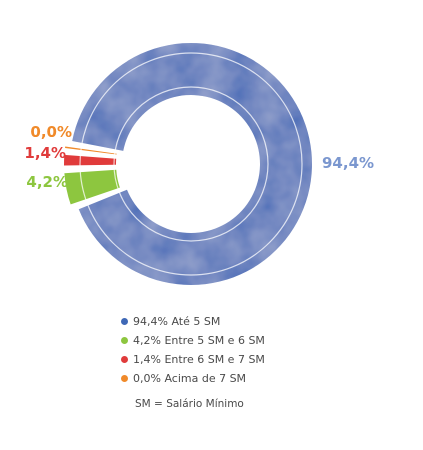 This screenshot has height=450, width=423. Describe the element at coordinates (199, 359) in the screenshot. I see `legend-label: 1,4% Entre 6 SM e 7 SM` at that location.